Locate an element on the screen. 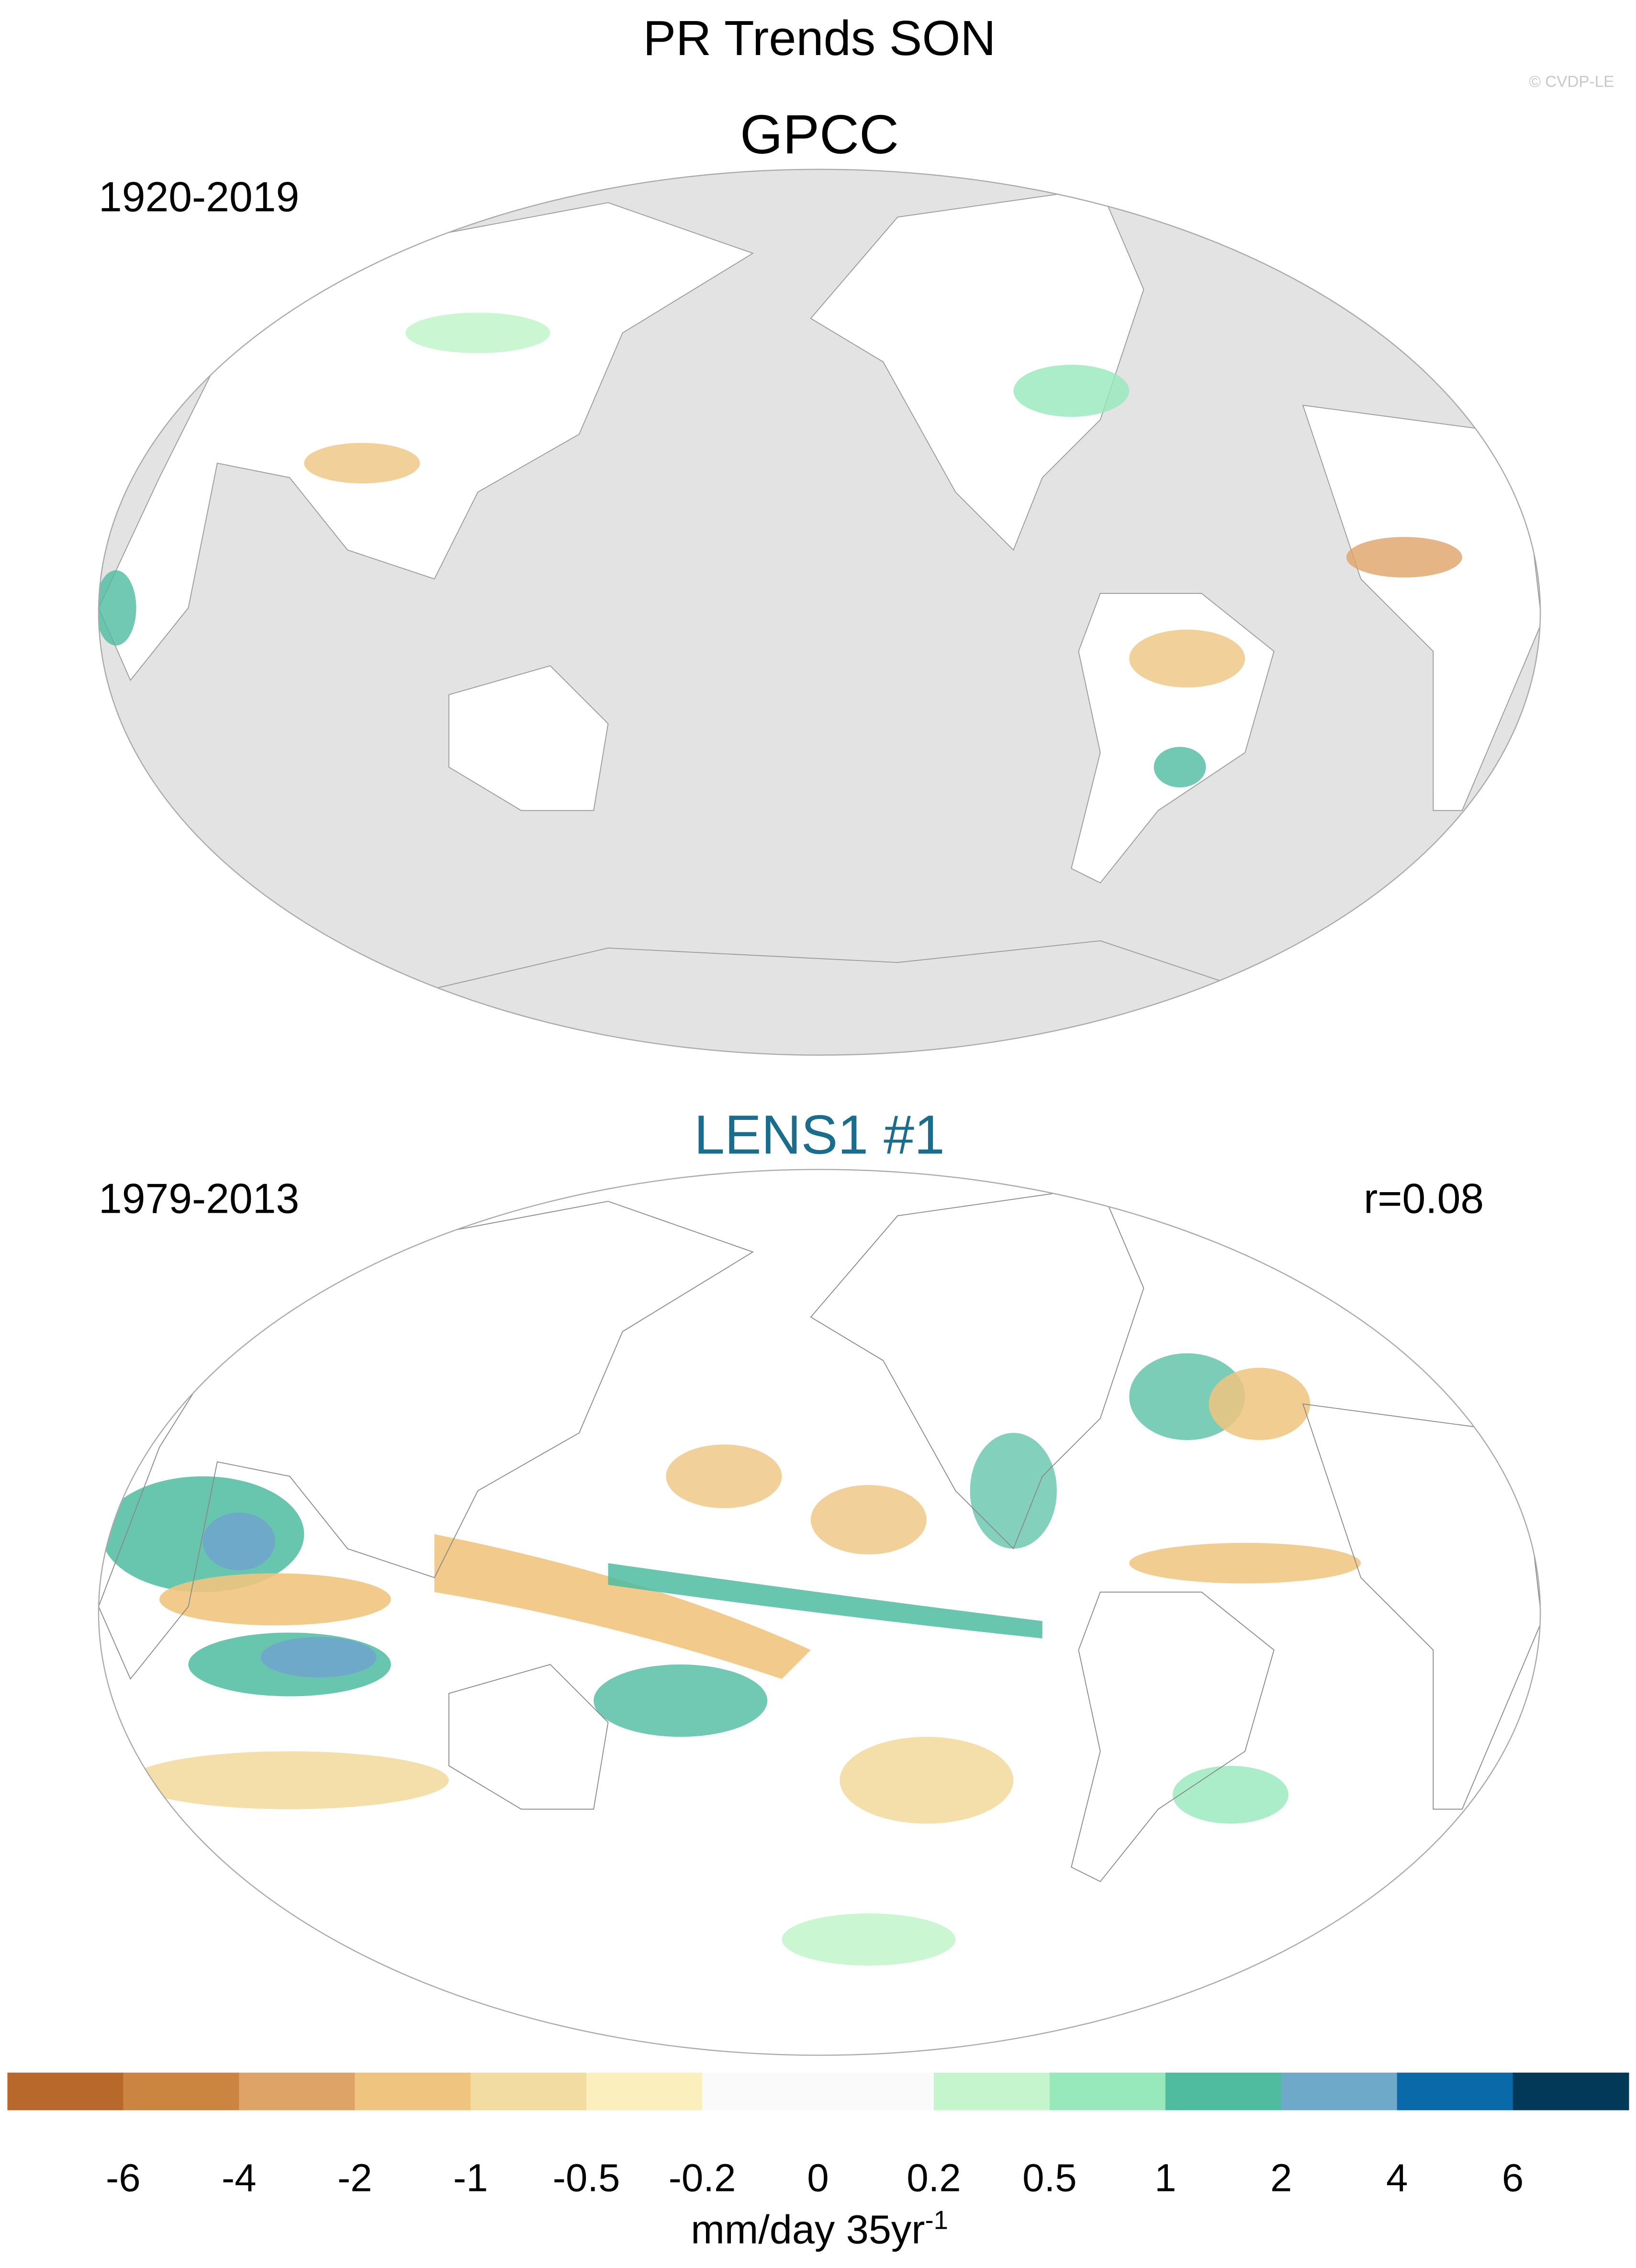 The width and height of the screenshot is (1636, 2268). colorbar-label: -1 is located at coordinates (470, 2178).